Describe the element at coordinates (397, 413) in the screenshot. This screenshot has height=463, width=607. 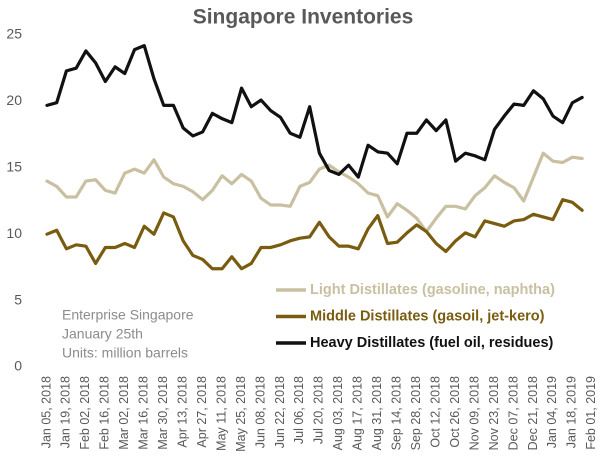
I see `x-tick-label: Sep 14, 2018` at that location.